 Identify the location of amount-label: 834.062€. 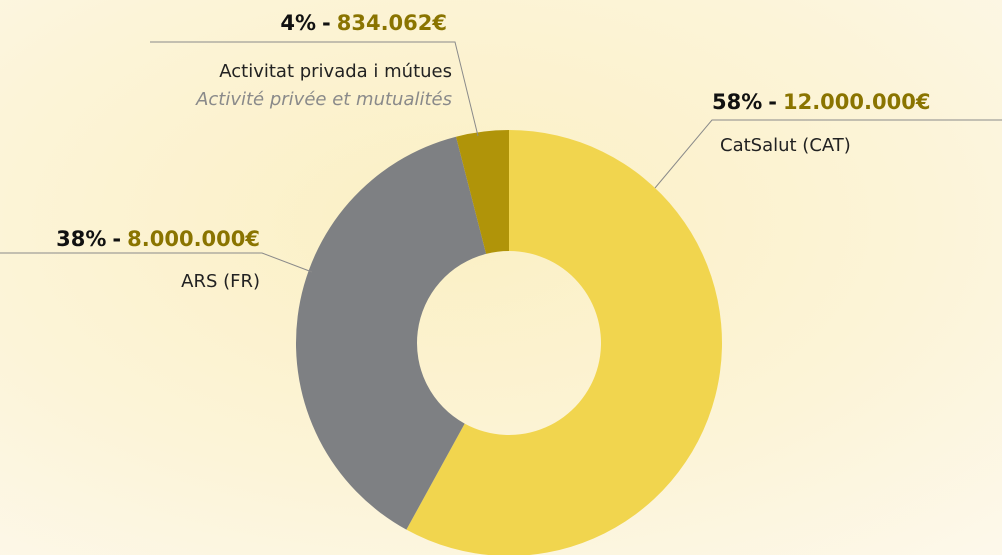
(392, 23).